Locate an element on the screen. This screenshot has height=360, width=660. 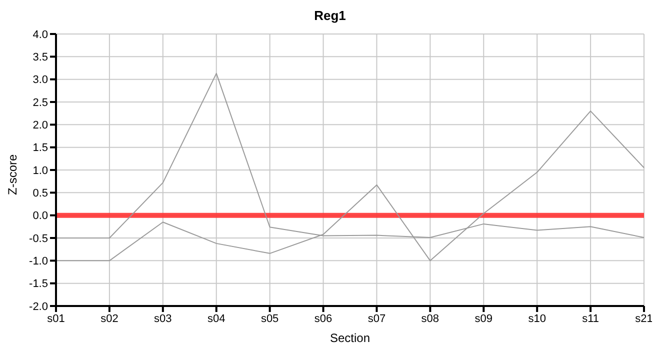
x-tick-label: s09 is located at coordinates (483, 318).